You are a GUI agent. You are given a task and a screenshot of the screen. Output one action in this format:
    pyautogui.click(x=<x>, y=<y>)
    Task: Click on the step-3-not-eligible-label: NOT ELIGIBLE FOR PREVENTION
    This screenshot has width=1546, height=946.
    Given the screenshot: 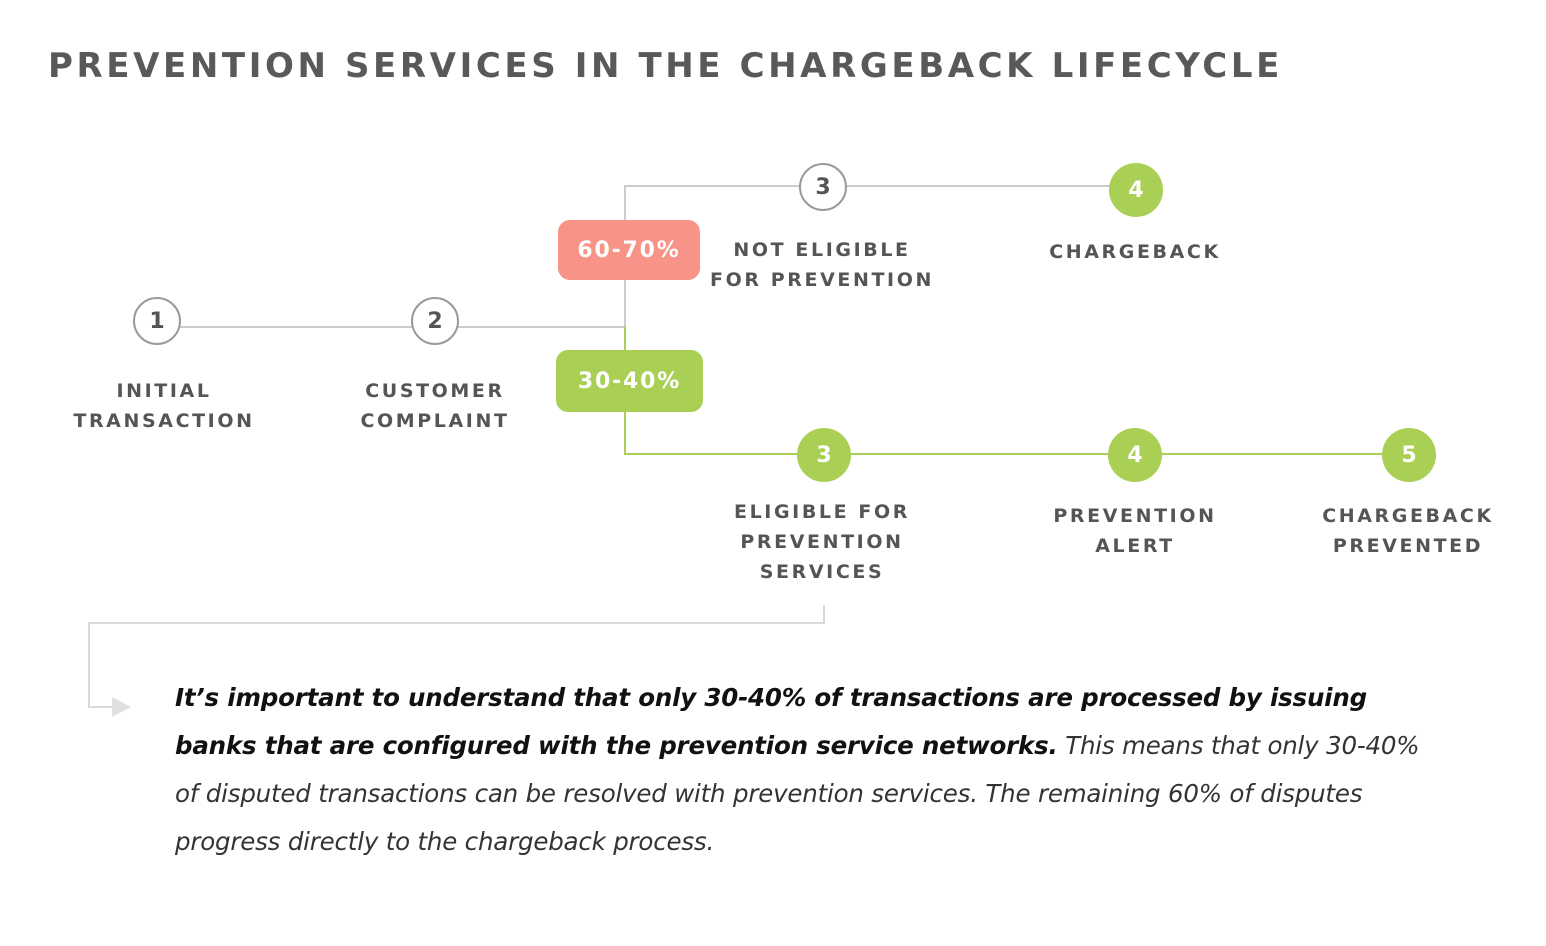 What is the action you would take?
    pyautogui.click(x=822, y=265)
    